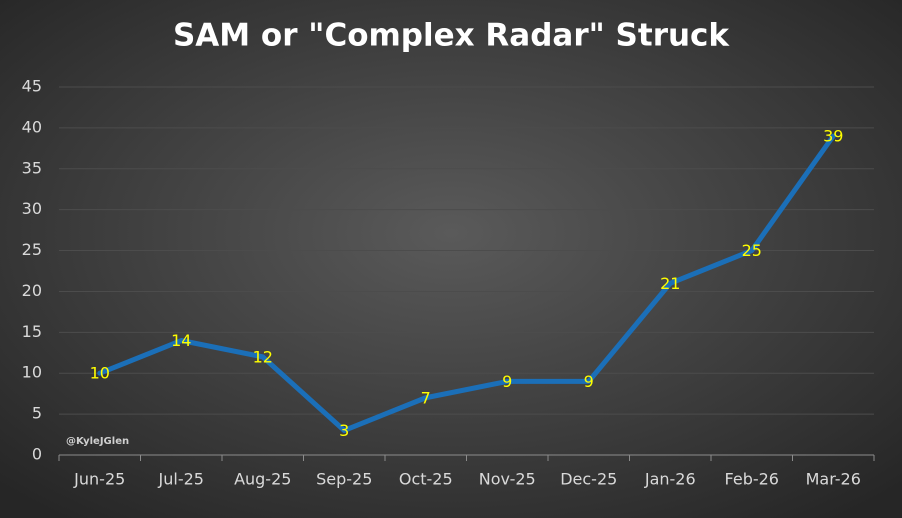 The width and height of the screenshot is (902, 518). I want to click on chart-title: SAM or "Complex Radar" Struck, so click(451, 36).